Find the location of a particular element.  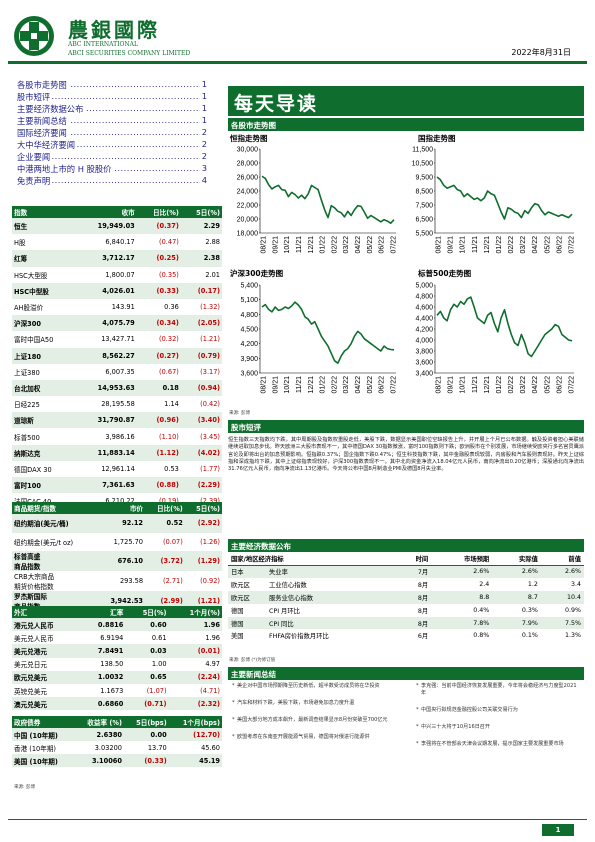

toc-item-label: 国际经济要闻 is located at coordinates (43, 133).